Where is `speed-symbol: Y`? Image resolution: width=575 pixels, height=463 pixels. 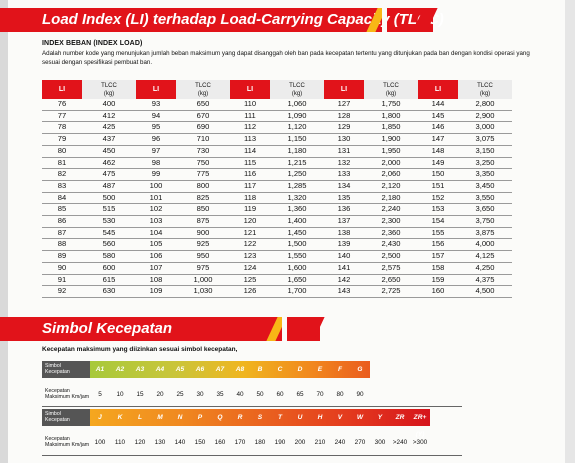 speed-symbol: Y is located at coordinates (380, 417).